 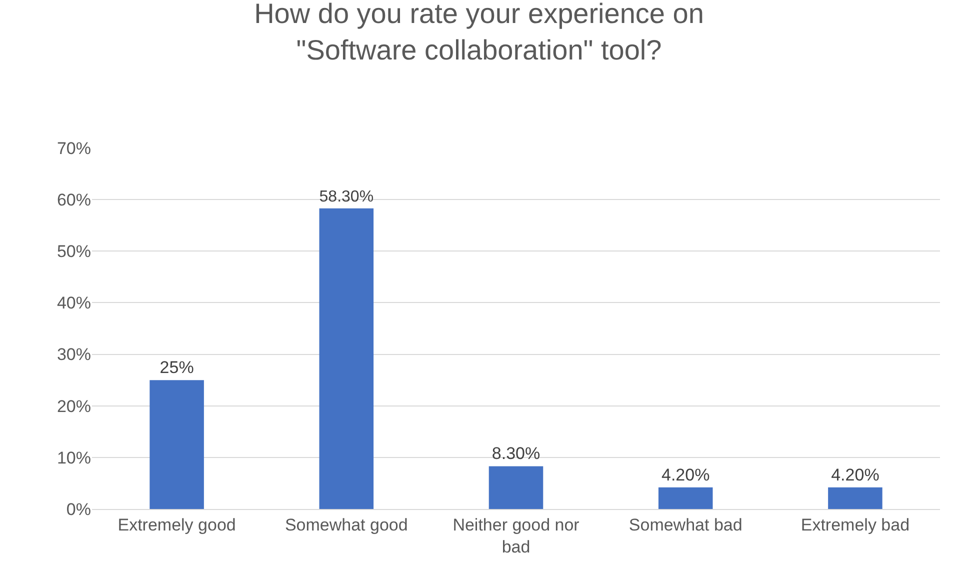 I want to click on y-tick-label: 70%, so click(x=73, y=148).